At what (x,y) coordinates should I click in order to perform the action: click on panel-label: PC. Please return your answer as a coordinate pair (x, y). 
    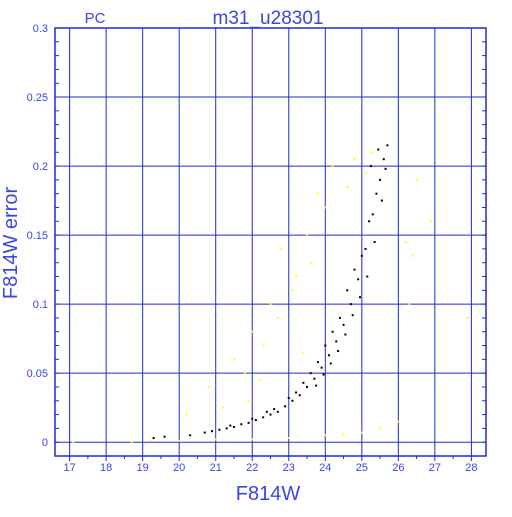
    Looking at the image, I should click on (95, 18).